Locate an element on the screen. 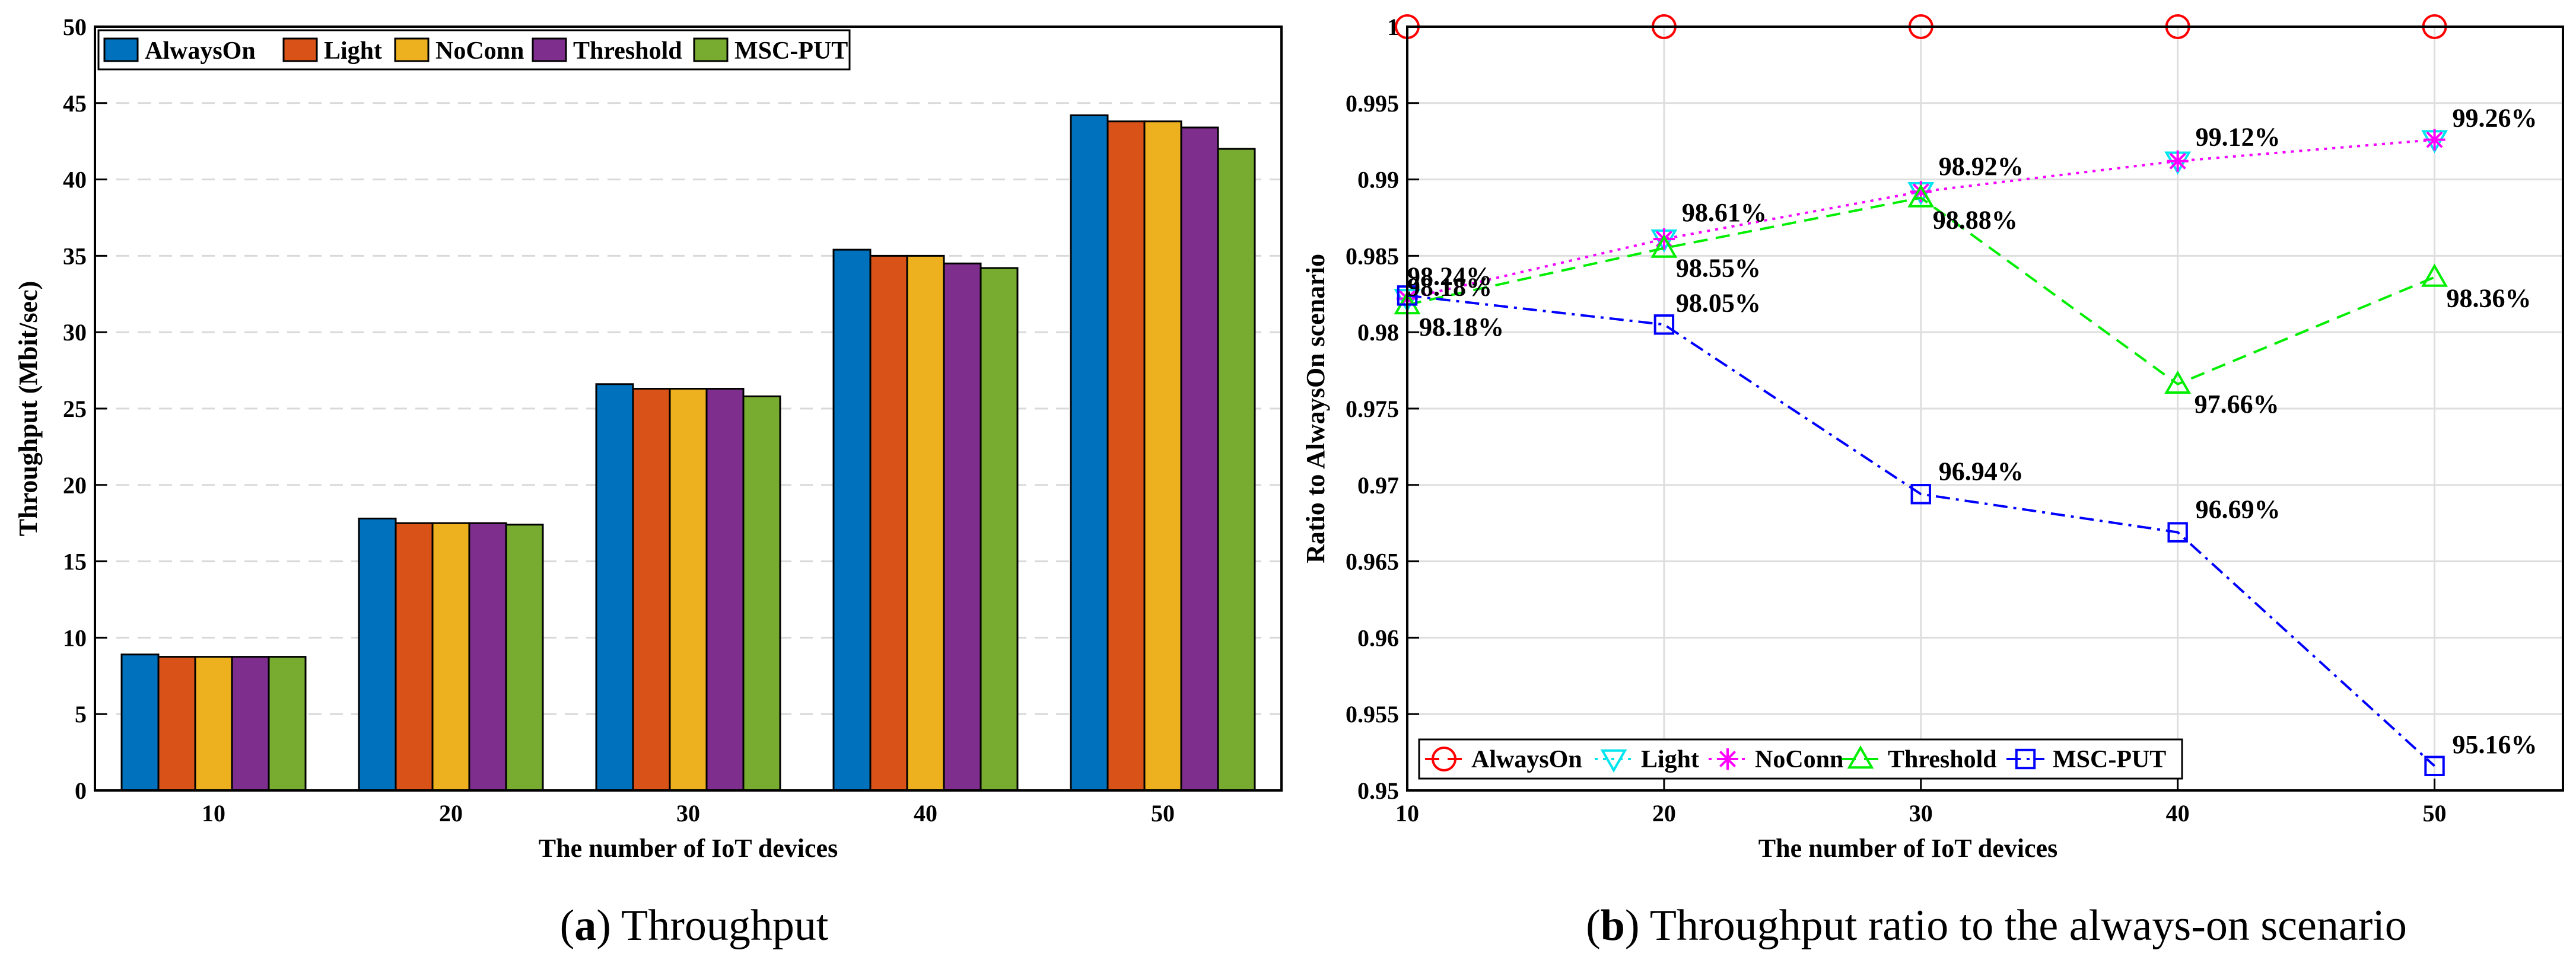 This screenshot has height=963, width=2576. legend-swatch-alwayson is located at coordinates (121, 49).